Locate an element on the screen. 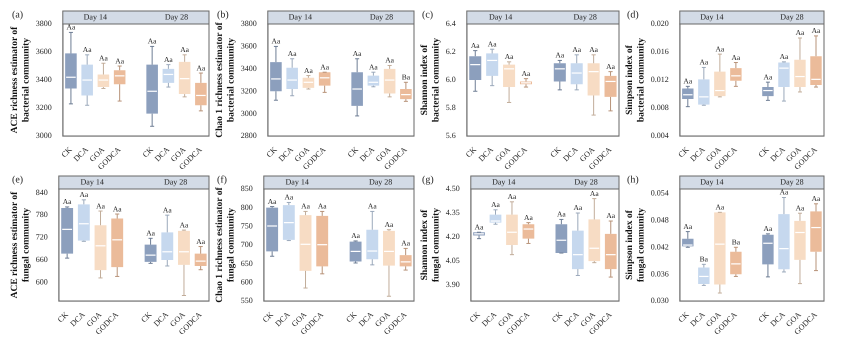 This screenshot has width=841, height=343. chart-title: (d) is located at coordinates (633, 15).